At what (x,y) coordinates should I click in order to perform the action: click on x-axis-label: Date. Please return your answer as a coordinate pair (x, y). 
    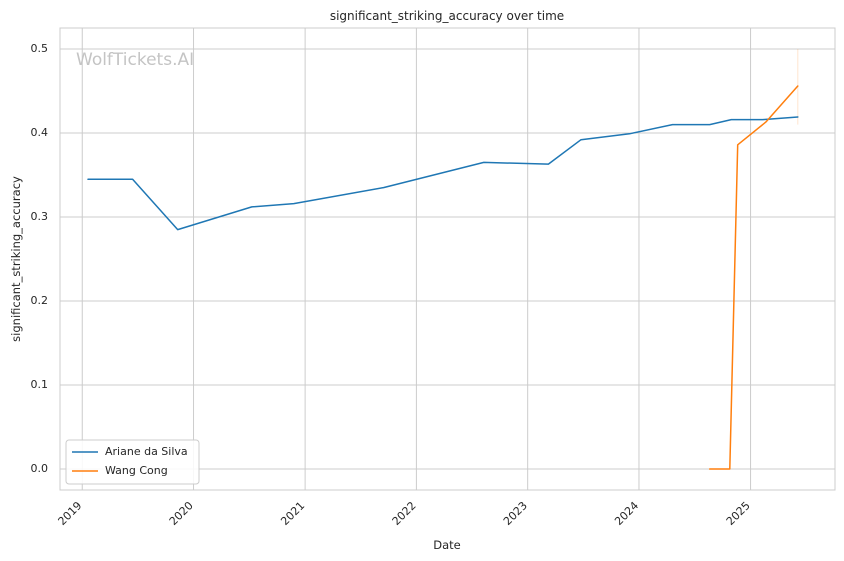
    Looking at the image, I should click on (447, 545).